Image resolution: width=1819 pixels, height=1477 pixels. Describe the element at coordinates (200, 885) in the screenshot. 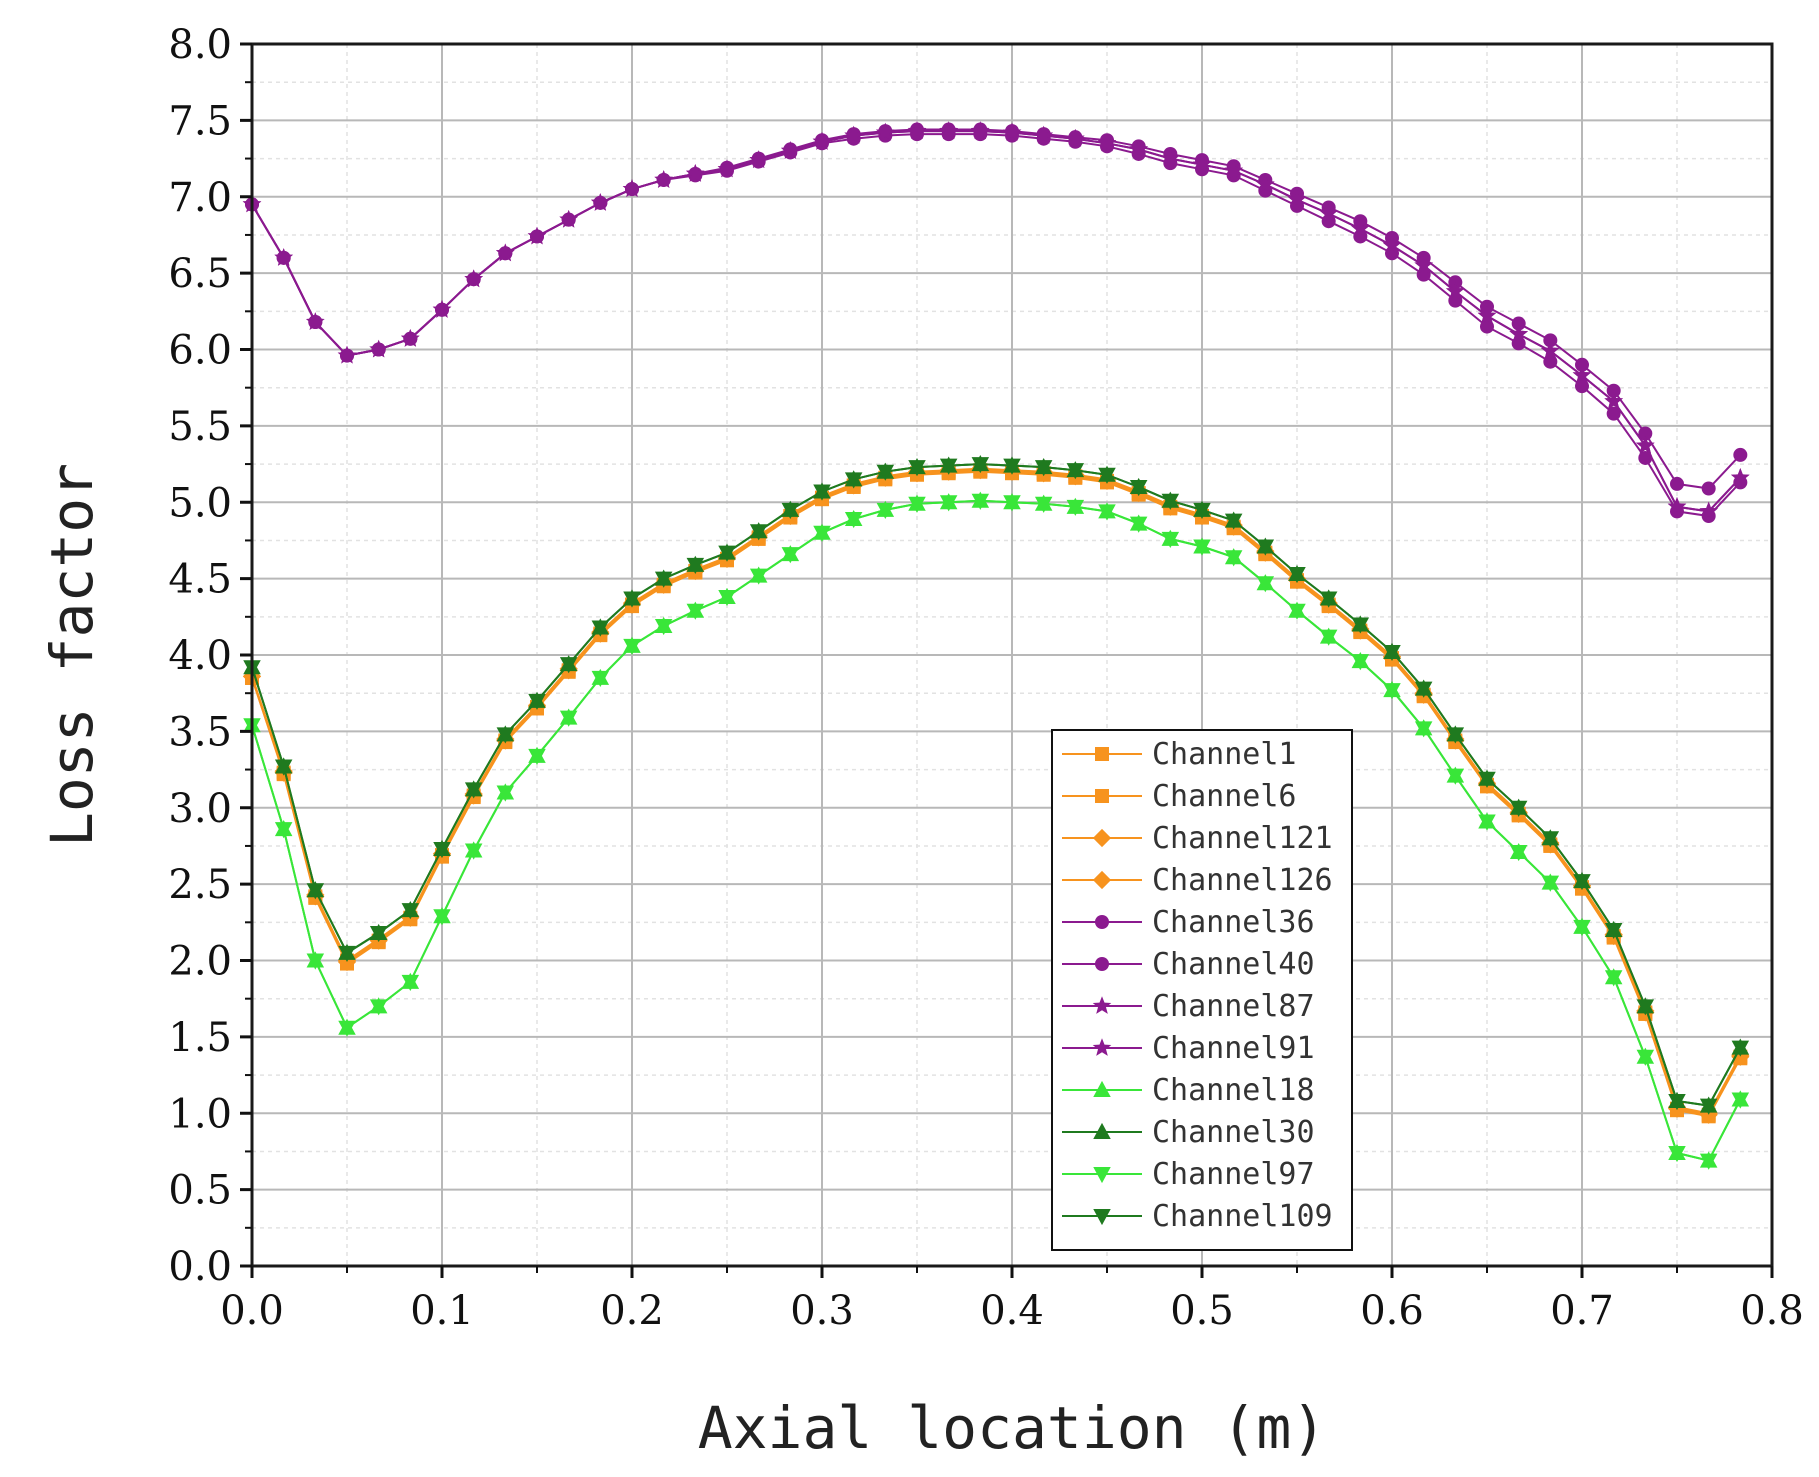

I see `y-tick-label: 2.5` at that location.